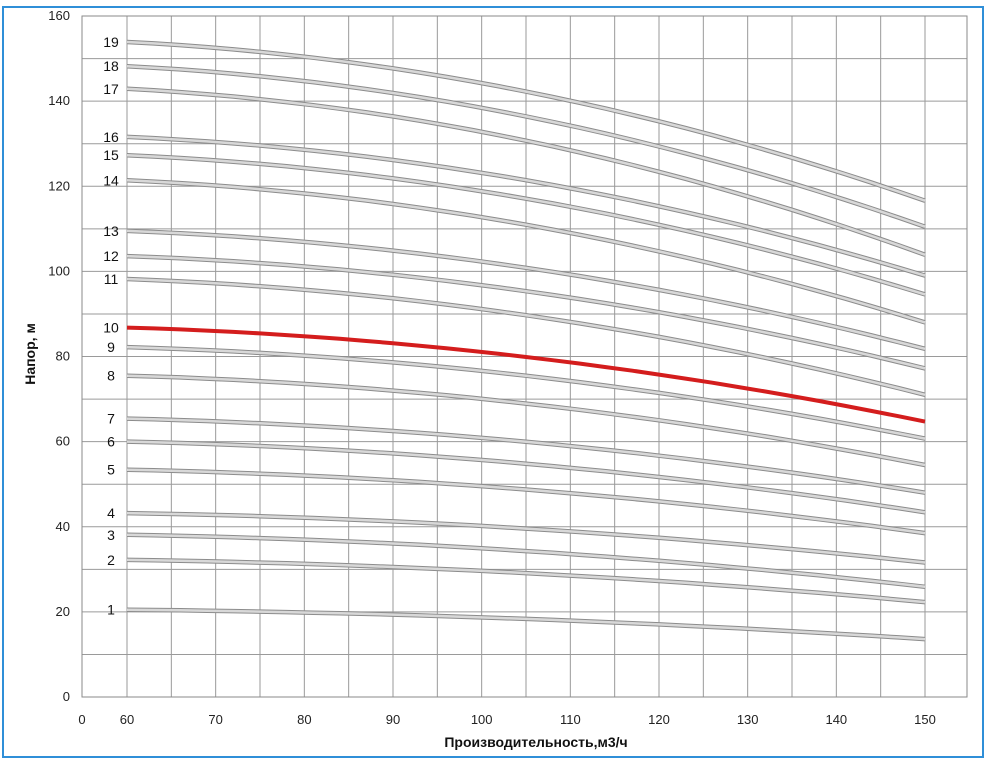  I want to click on x-tick-label: 120, so click(659, 719).